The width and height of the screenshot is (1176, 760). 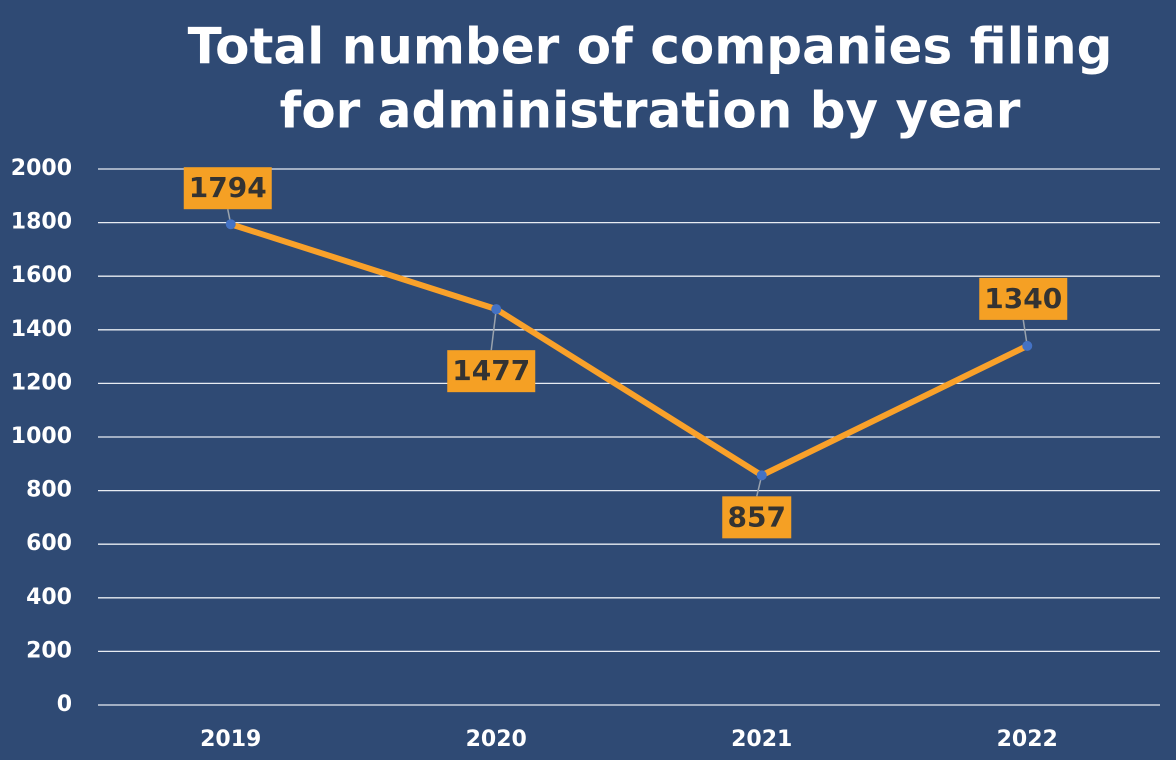 I want to click on chart-title: Total number of companies filing, so click(x=650, y=47).